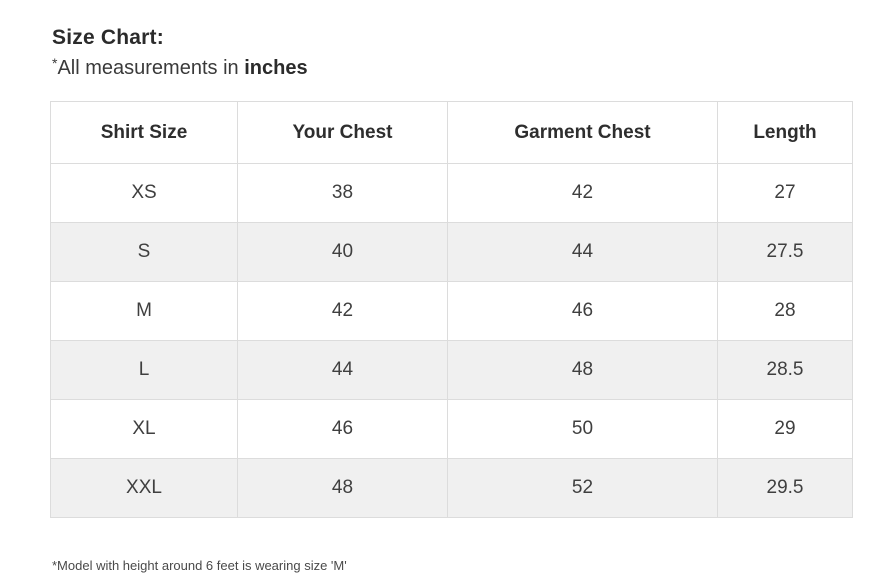 This screenshot has height=585, width=895. Describe the element at coordinates (342, 370) in the screenshot. I see `cell-your-chest: 44` at that location.